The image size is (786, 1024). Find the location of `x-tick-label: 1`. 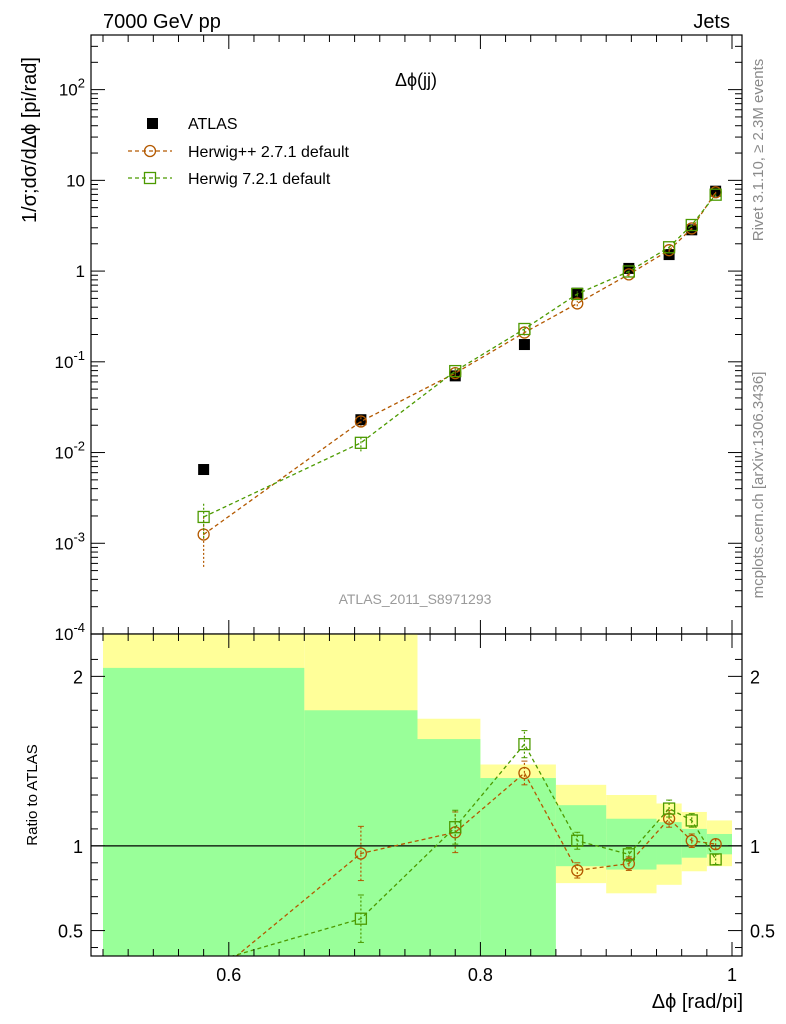

x-tick-label: 1 is located at coordinates (732, 975).